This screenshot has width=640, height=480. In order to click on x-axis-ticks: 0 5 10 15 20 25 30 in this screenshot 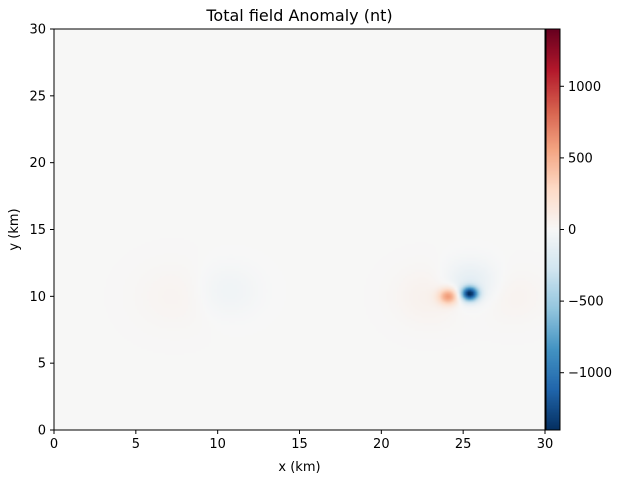, I will do `click(301, 441)`.